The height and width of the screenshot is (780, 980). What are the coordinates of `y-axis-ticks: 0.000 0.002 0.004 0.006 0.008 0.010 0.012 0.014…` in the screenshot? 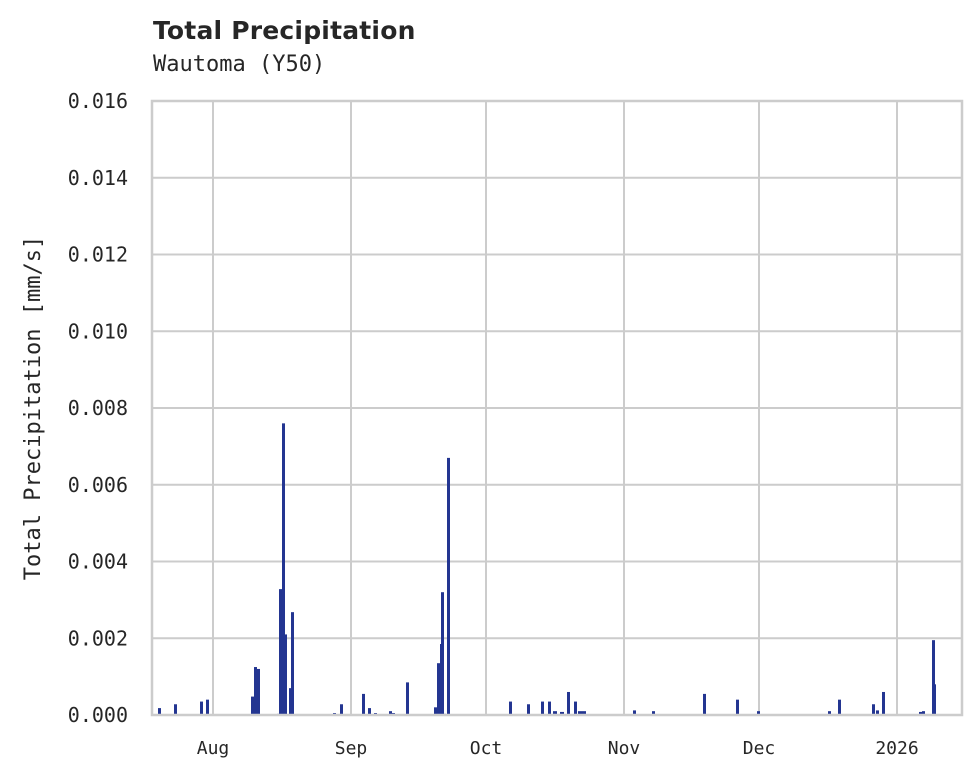 It's located at (98, 408).